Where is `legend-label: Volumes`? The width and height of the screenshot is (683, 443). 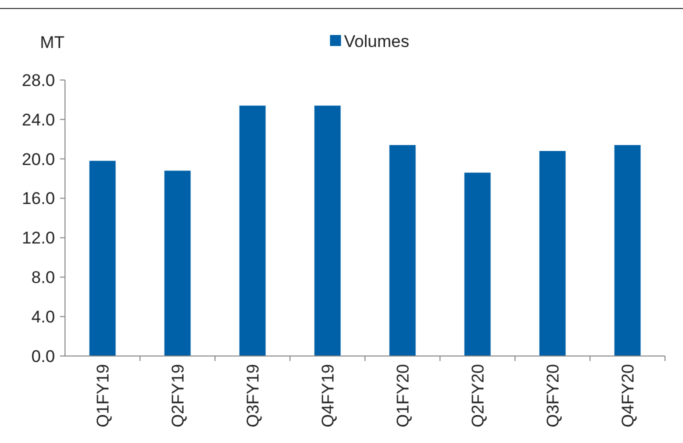
legend-label: Volumes is located at coordinates (377, 41).